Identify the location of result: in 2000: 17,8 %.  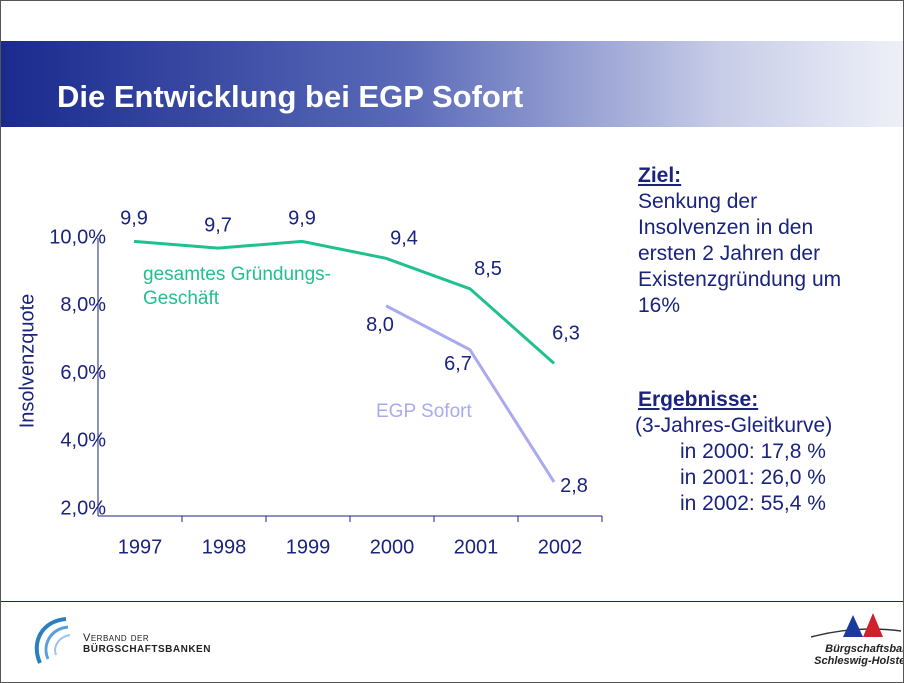
(753, 451).